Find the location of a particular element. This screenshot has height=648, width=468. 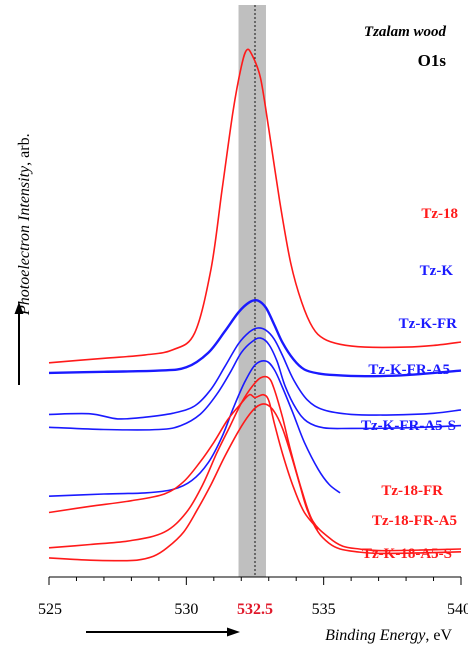

series-line-tz-k is located at coordinates (255, 338).